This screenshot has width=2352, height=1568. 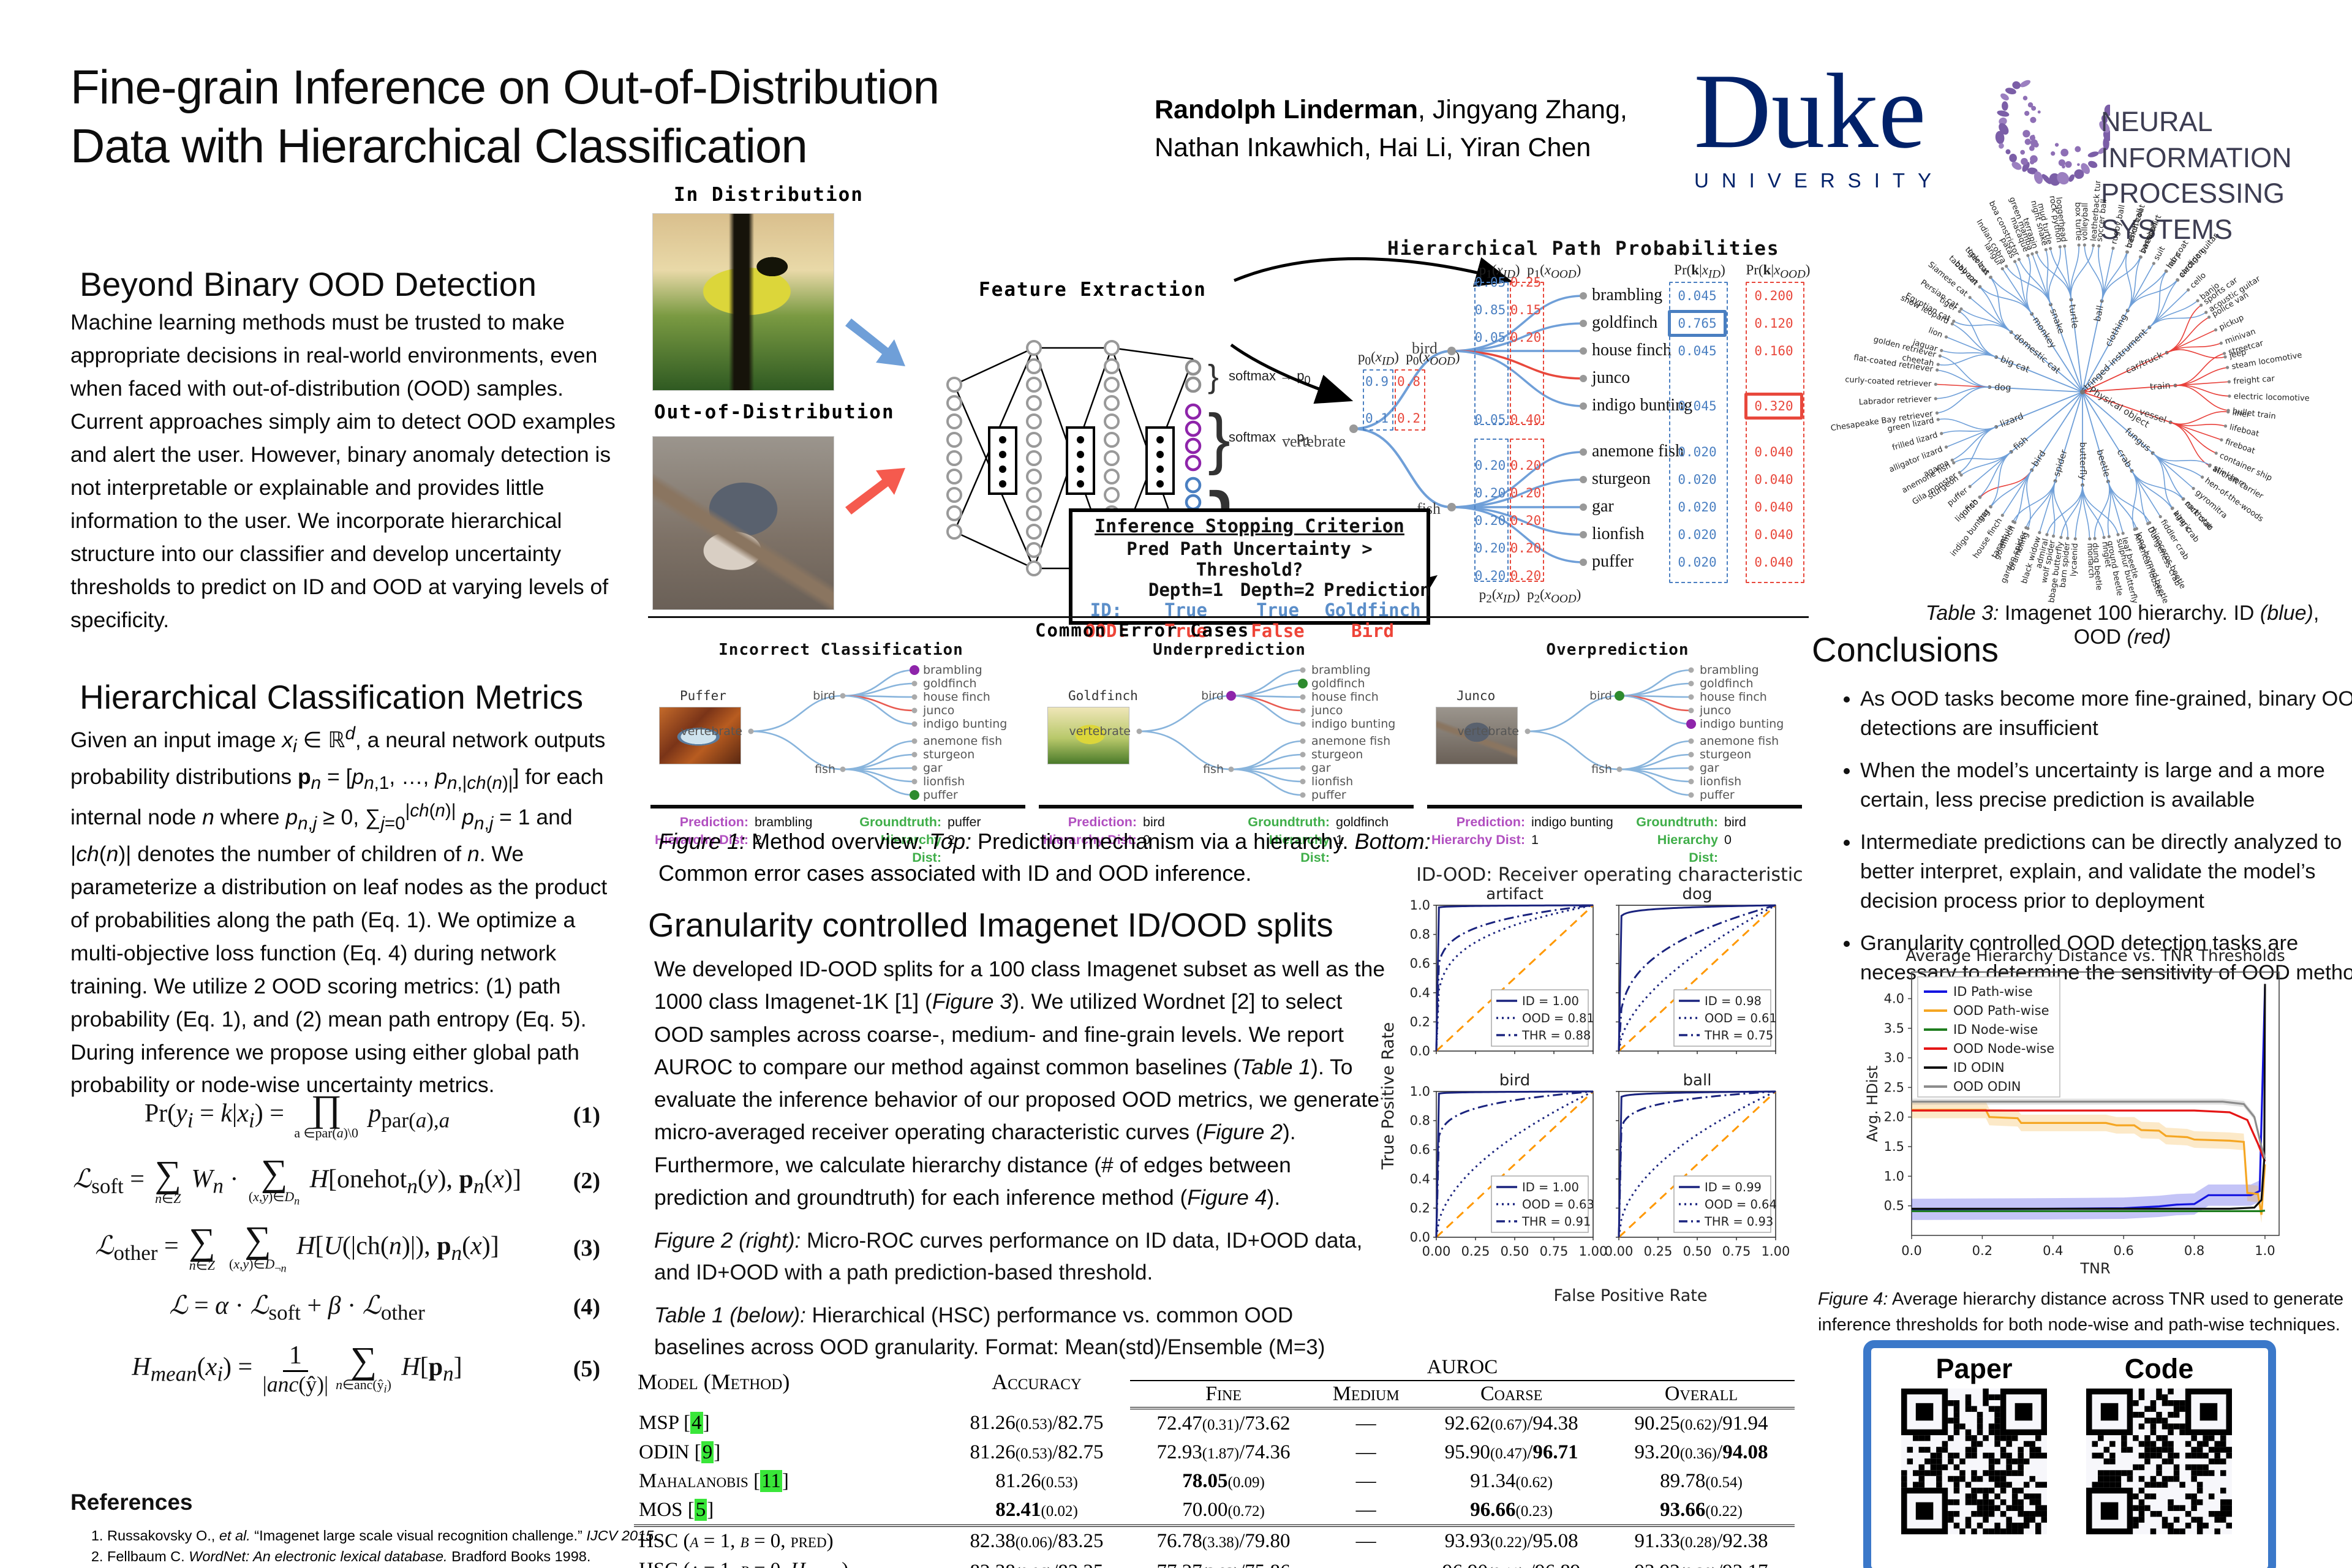 What do you see at coordinates (1420, 1150) in the screenshot?
I see `svg-text: 0.6` at bounding box center [1420, 1150].